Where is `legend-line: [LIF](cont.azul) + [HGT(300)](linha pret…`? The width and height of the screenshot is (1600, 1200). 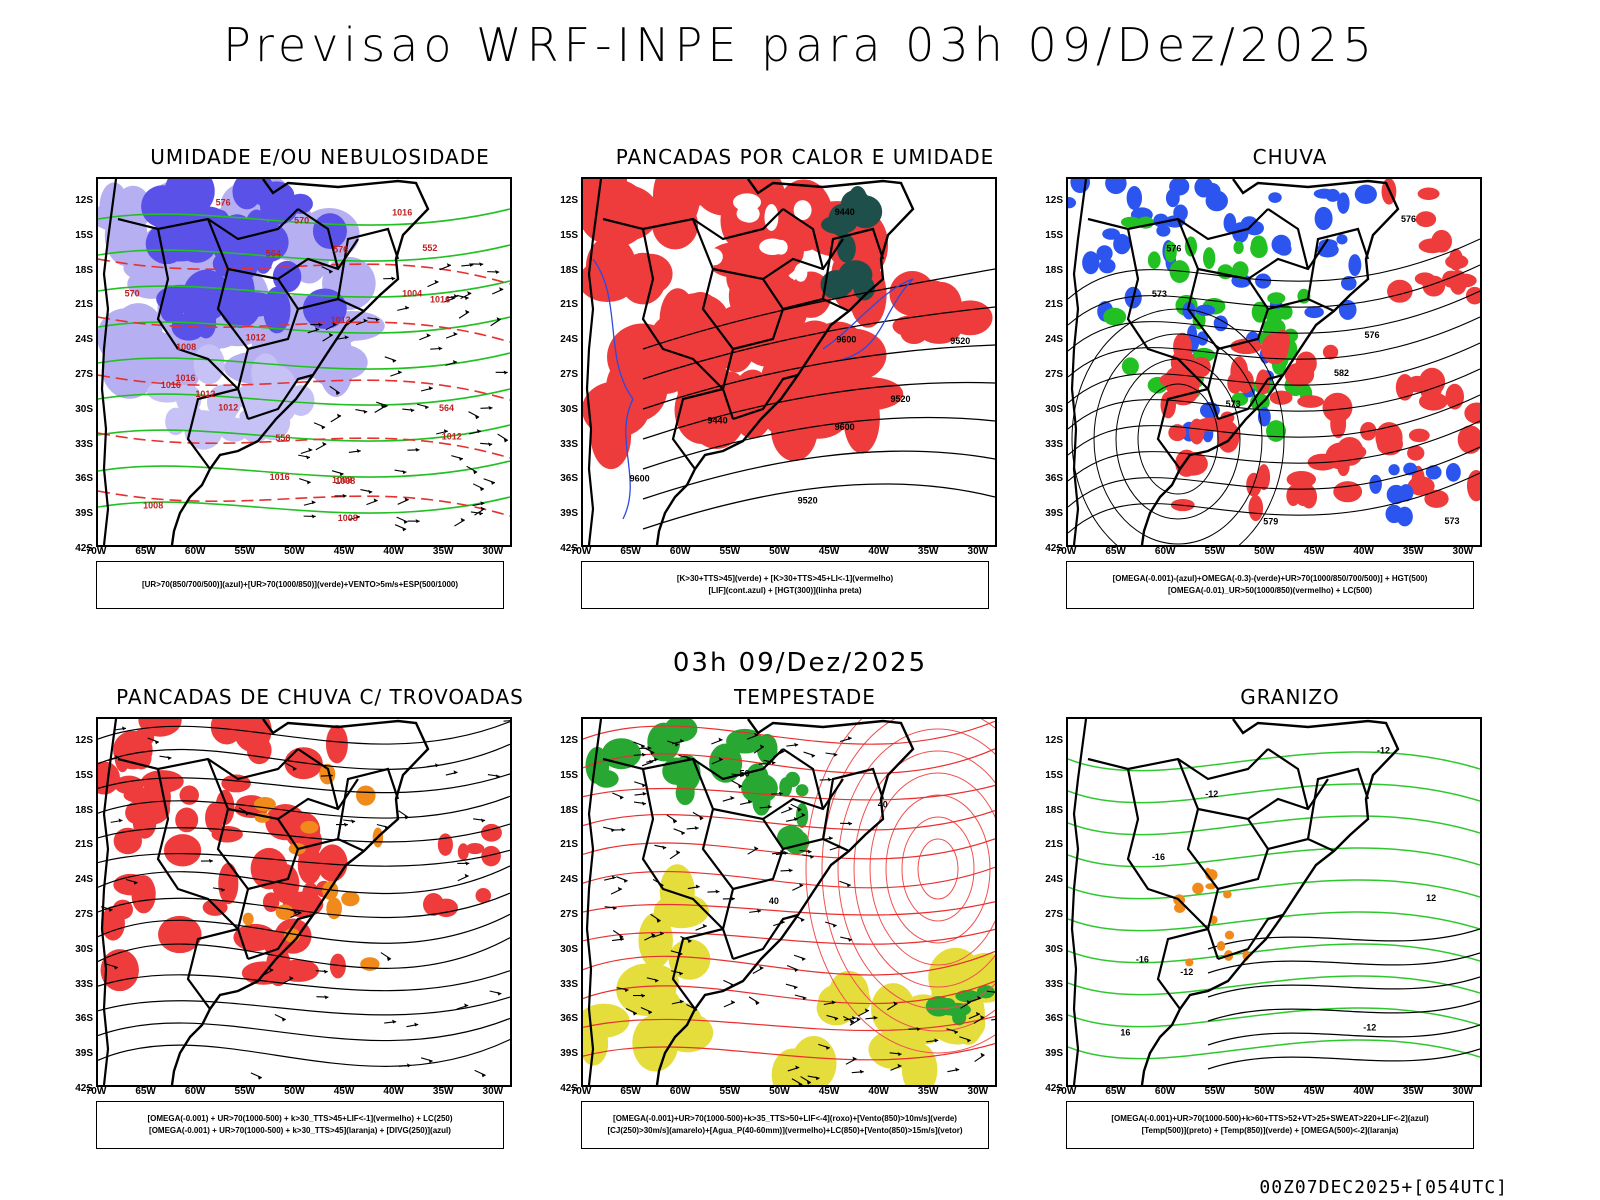
legend-line: [LIF](cont.azul) + [HGT(300)](linha pret… is located at coordinates (785, 590).